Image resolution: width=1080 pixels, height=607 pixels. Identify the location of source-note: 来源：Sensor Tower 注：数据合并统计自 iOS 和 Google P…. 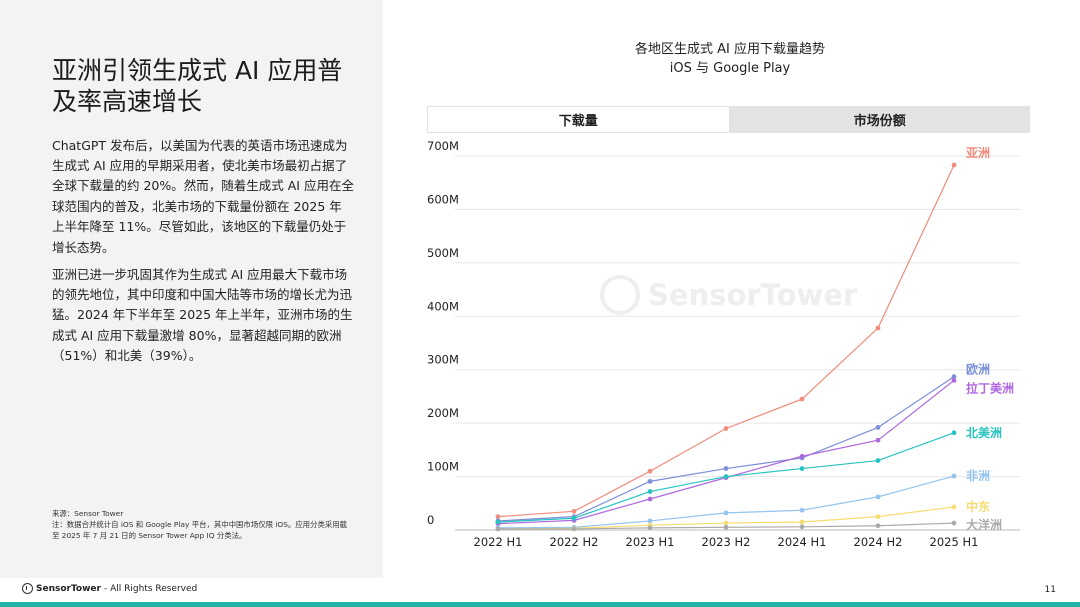
(202, 524).